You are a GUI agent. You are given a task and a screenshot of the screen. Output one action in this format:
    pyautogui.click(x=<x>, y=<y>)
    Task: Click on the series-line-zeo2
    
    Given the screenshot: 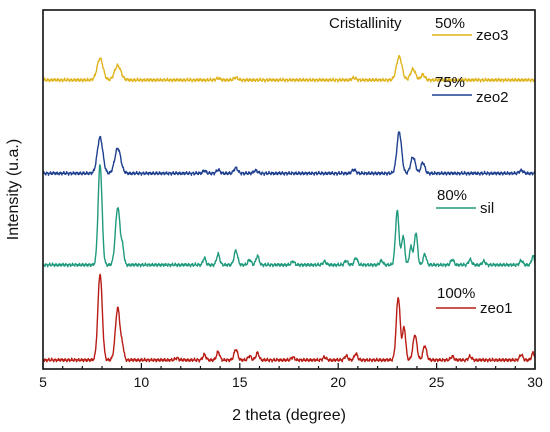 What is the action you would take?
    pyautogui.click(x=289, y=153)
    